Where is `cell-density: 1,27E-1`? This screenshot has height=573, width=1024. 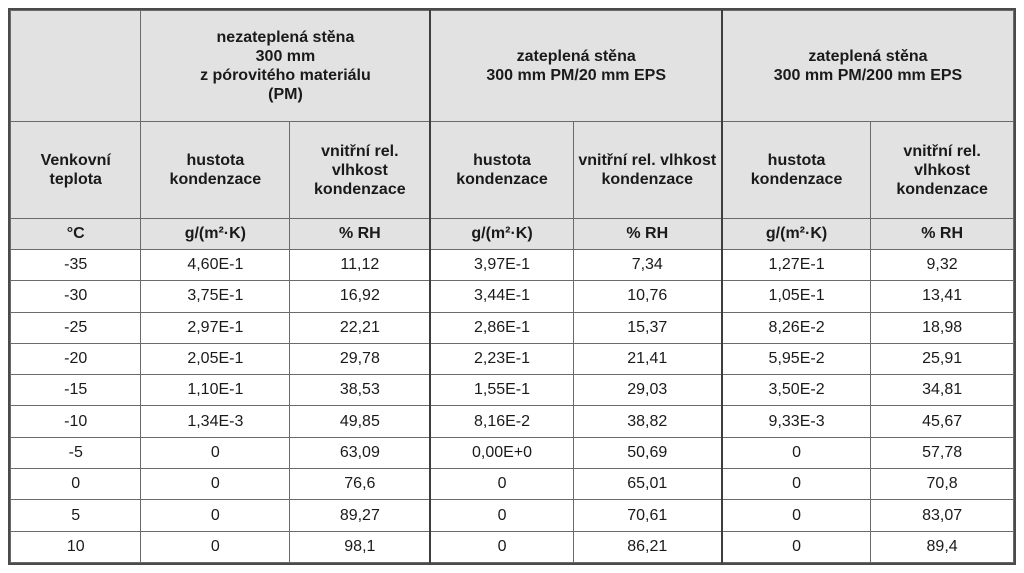 cell-density: 1,27E-1 is located at coordinates (796, 265).